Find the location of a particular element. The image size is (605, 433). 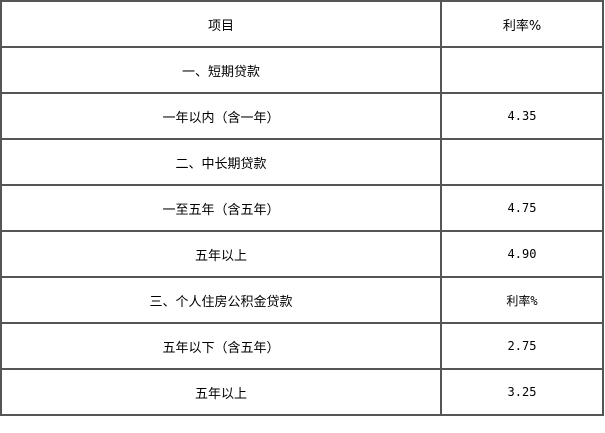

table-row: 五年以下（含五年） 2.75 is located at coordinates (302, 346).